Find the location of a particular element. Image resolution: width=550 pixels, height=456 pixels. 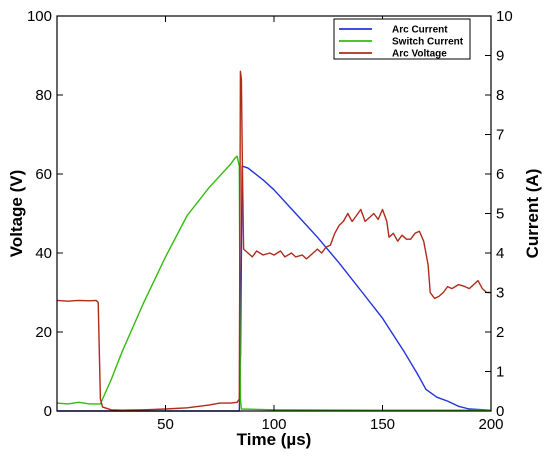

y-left-tick-label: 60 is located at coordinates (43, 174).